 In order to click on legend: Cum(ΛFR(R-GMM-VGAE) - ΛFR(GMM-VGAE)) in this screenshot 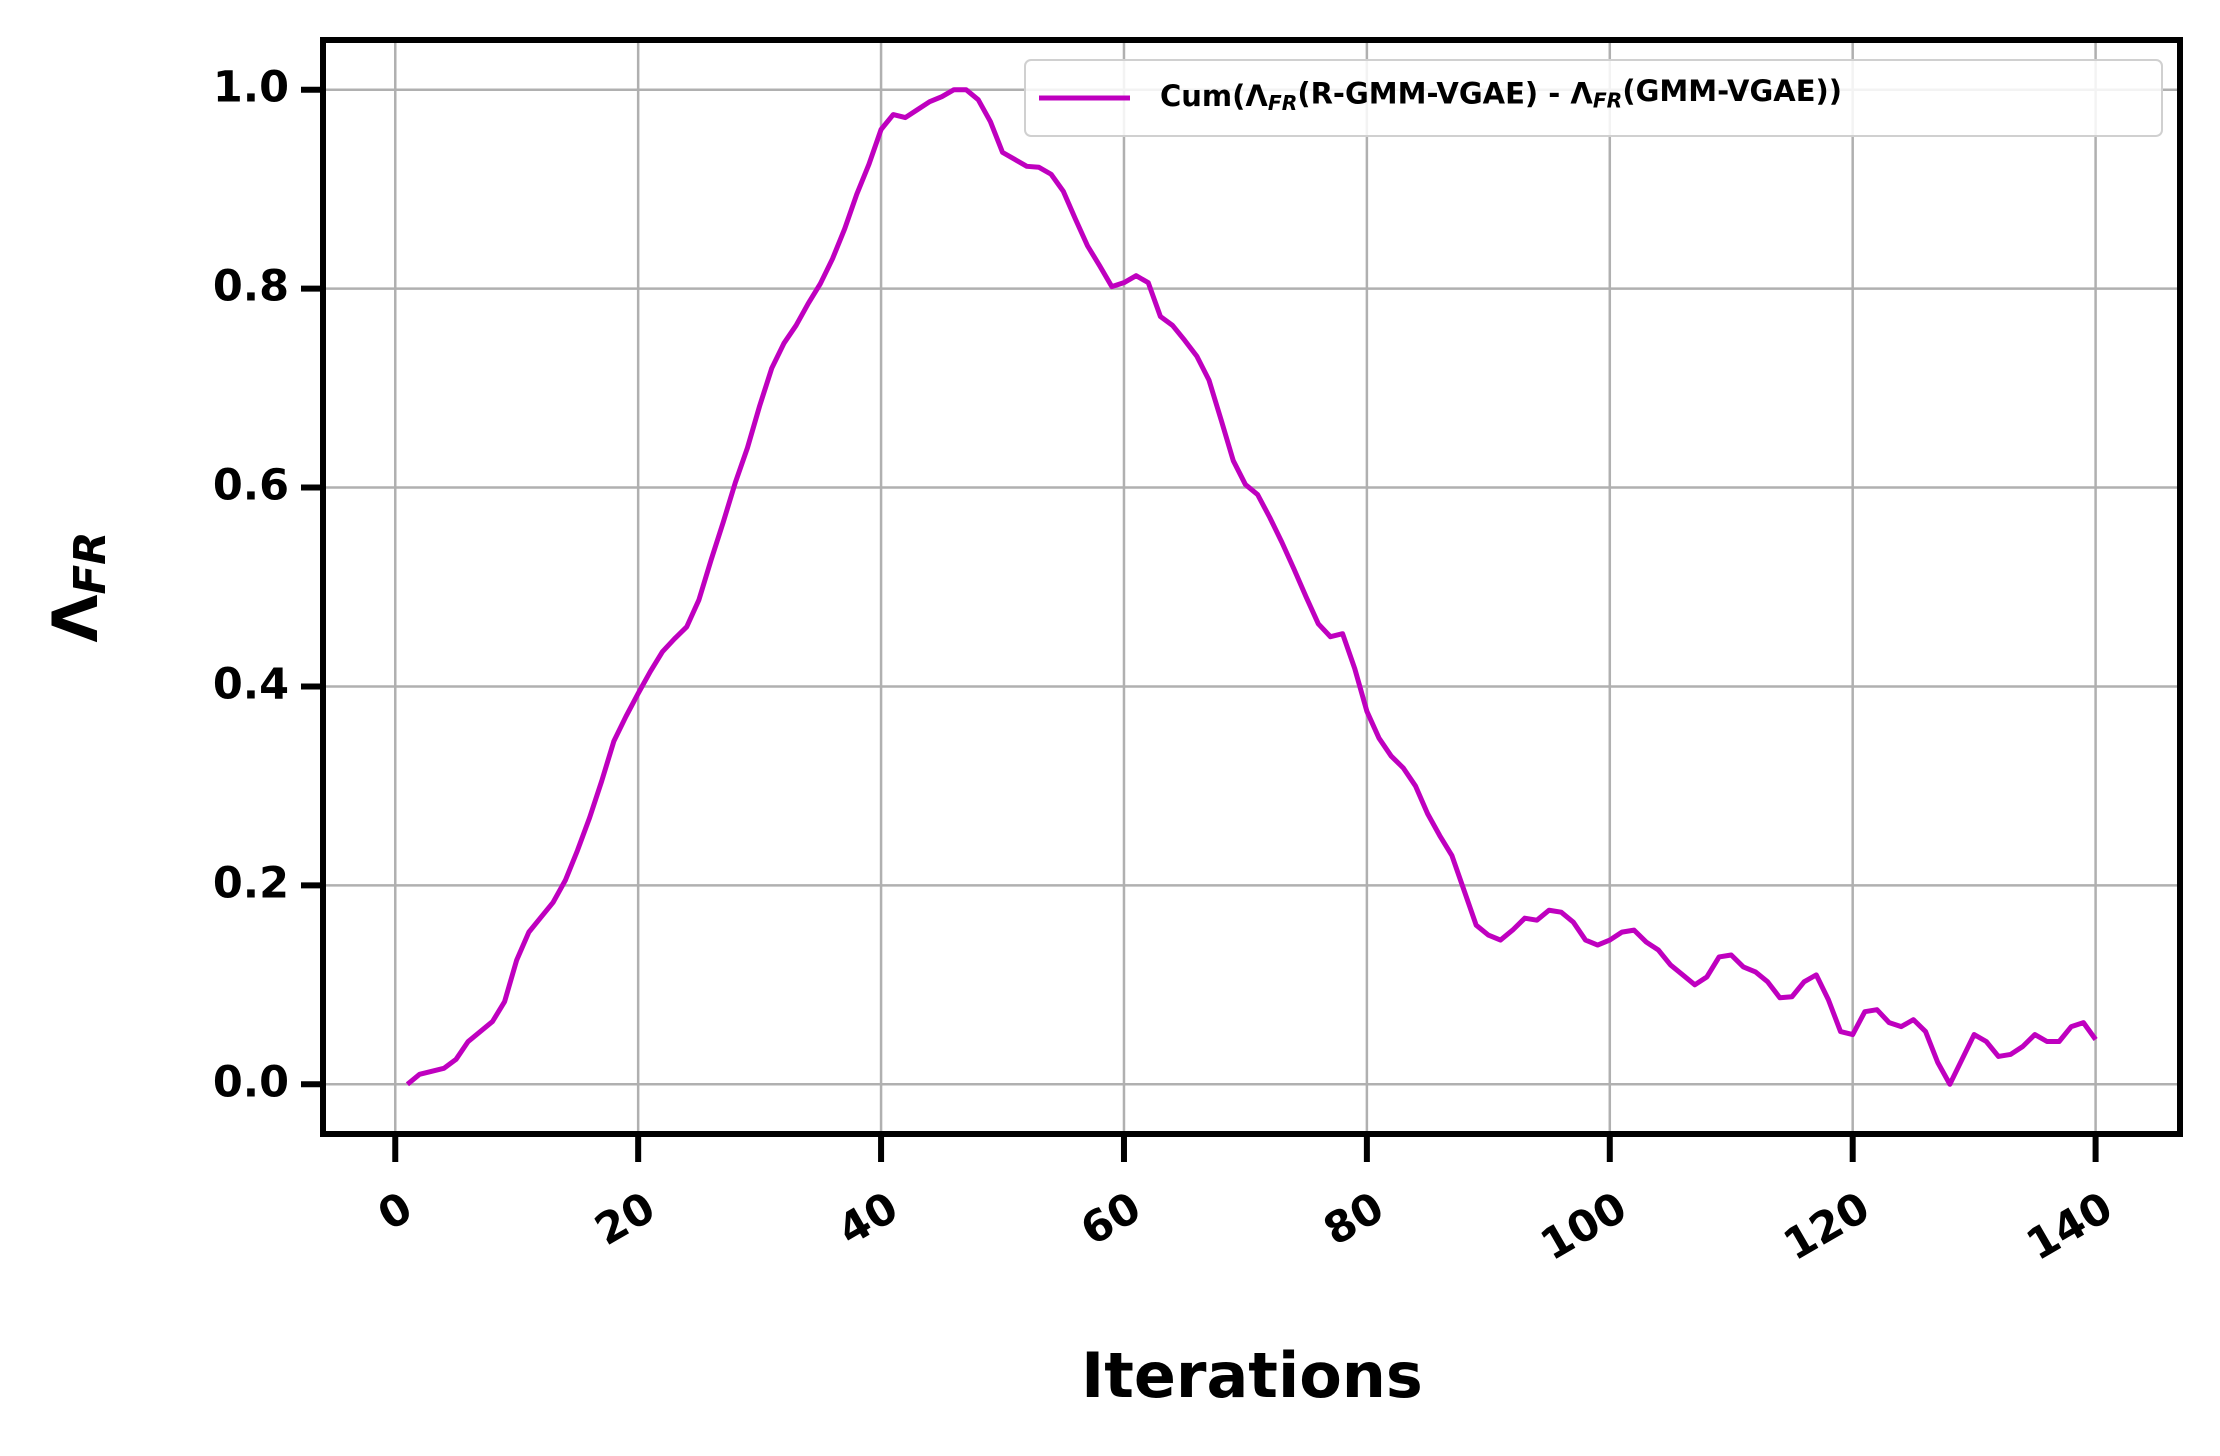, I will do `click(1593, 98)`.